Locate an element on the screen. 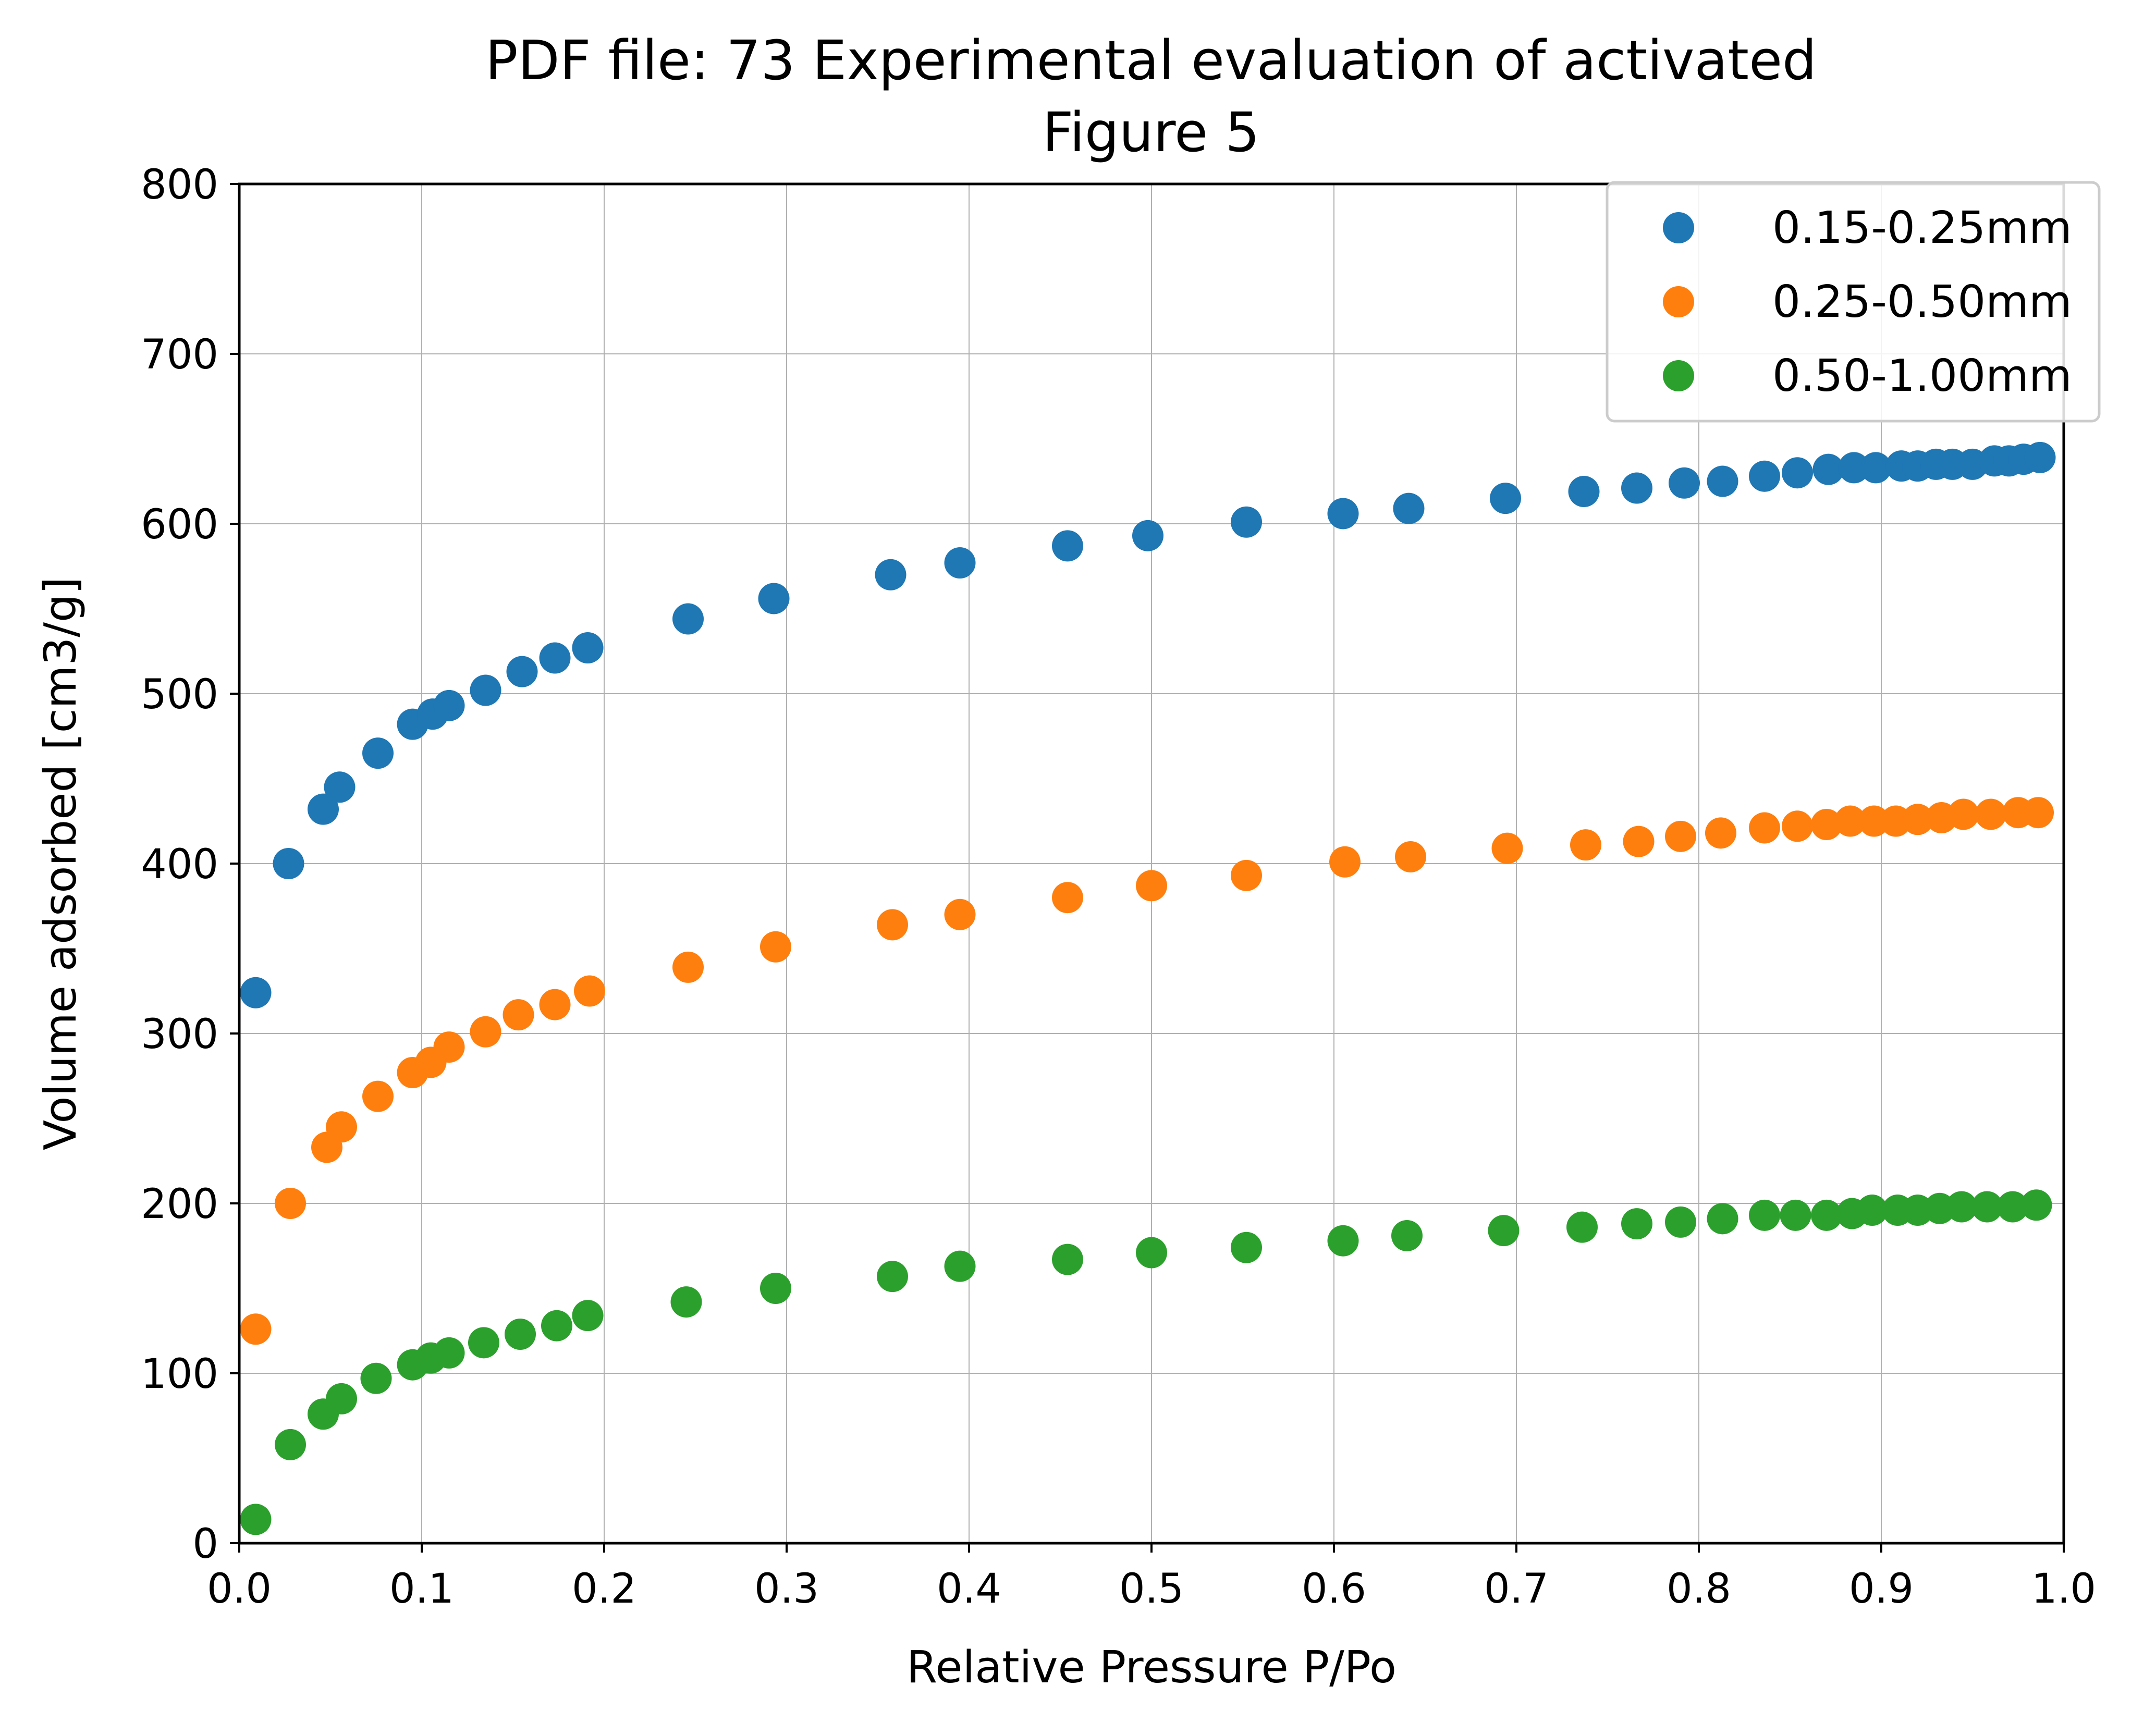  y-tick-label: 500 is located at coordinates (179, 694).